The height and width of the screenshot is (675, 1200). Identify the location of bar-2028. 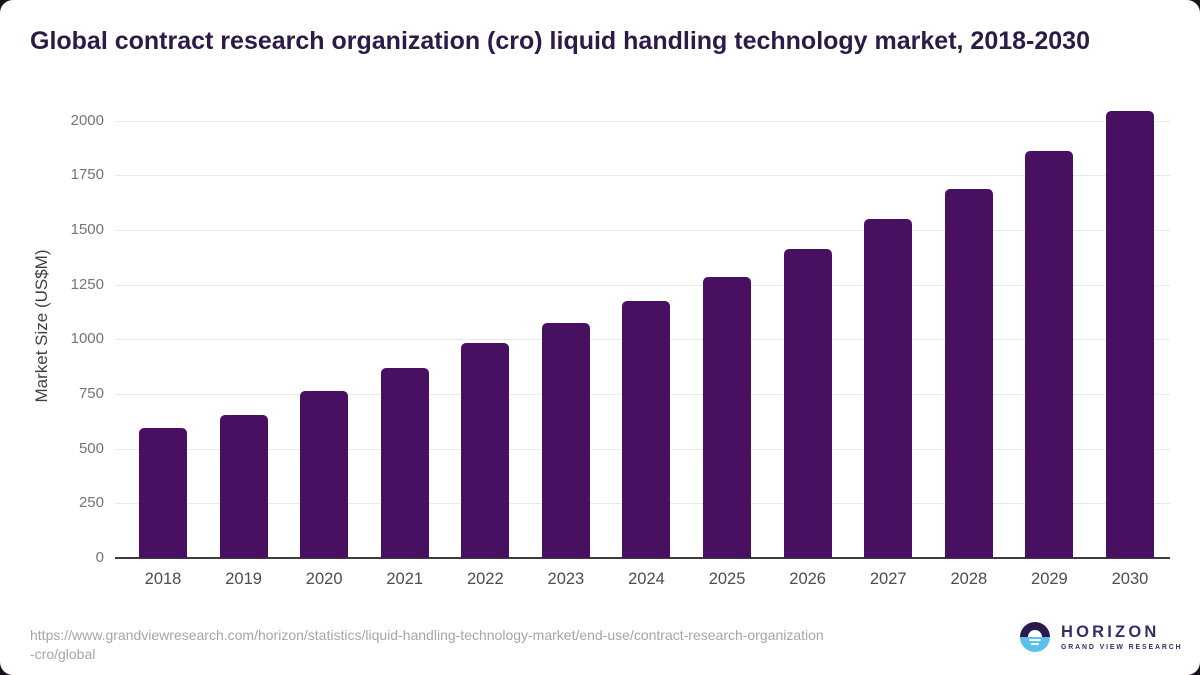
(968, 373).